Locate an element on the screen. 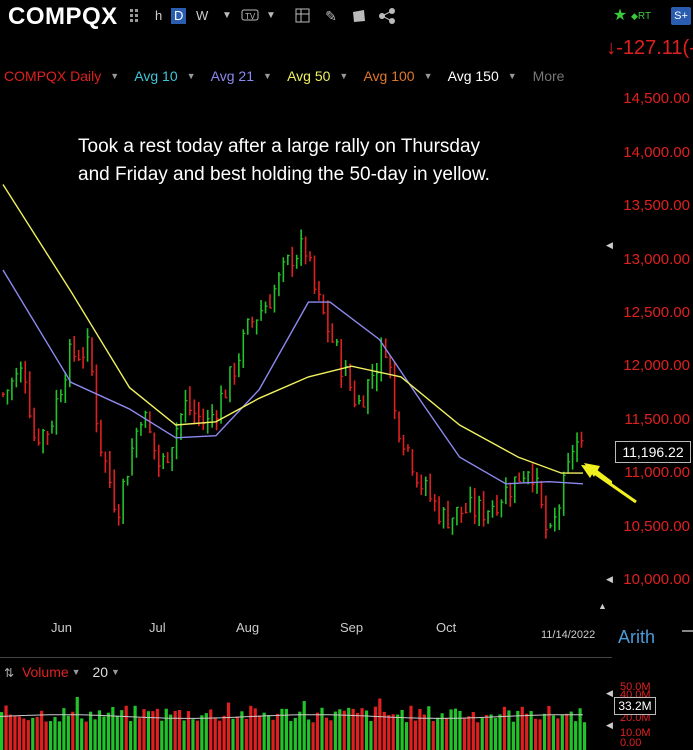  legend-avg100: Avg 100 ▼ is located at coordinates (398, 76).